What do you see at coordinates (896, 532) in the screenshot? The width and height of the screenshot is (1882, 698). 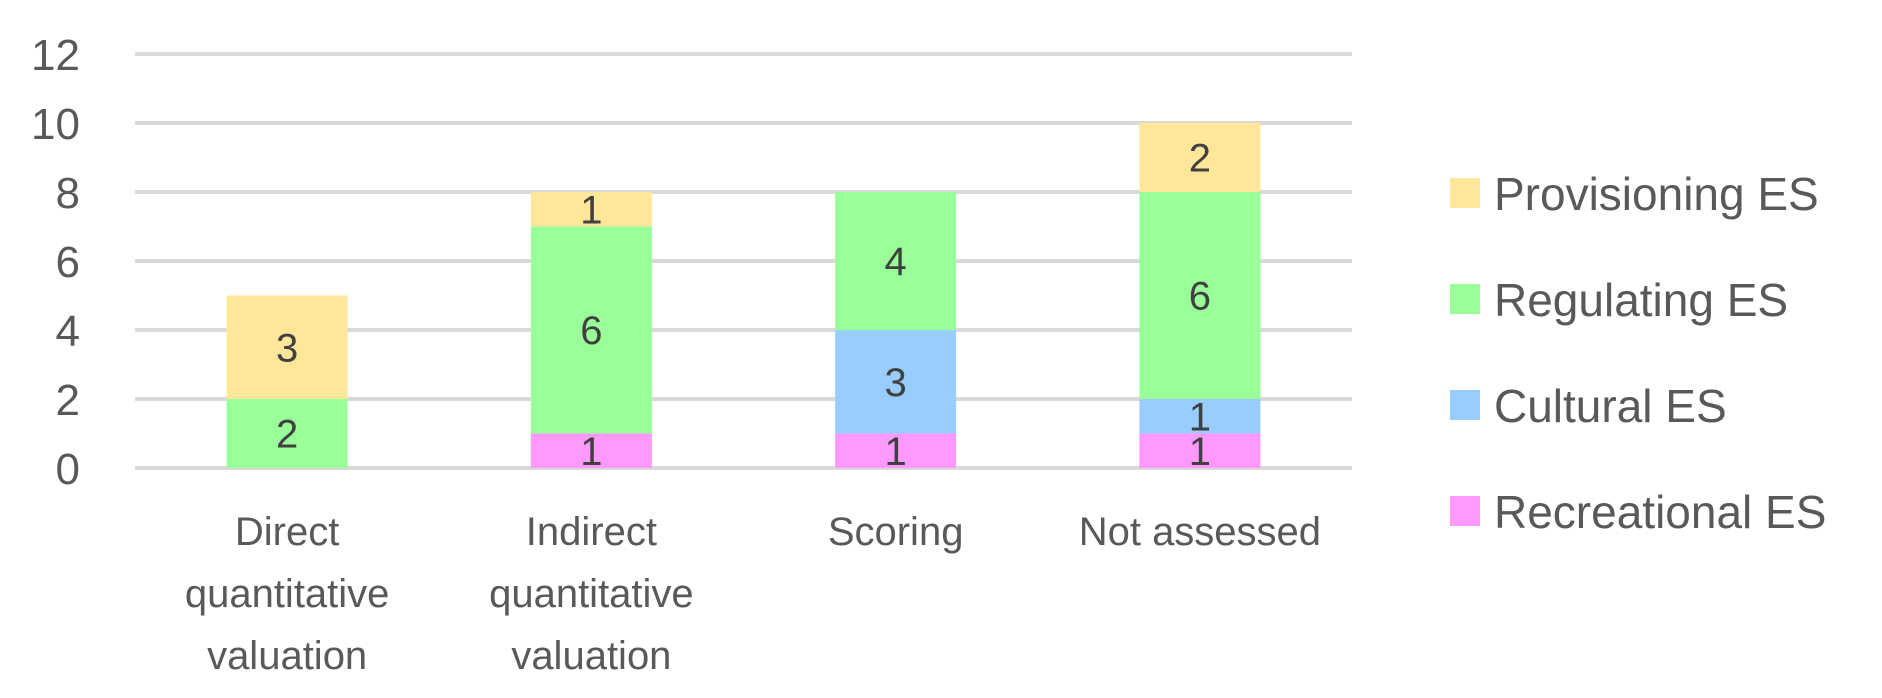 I see `category-label: Scoring` at bounding box center [896, 532].